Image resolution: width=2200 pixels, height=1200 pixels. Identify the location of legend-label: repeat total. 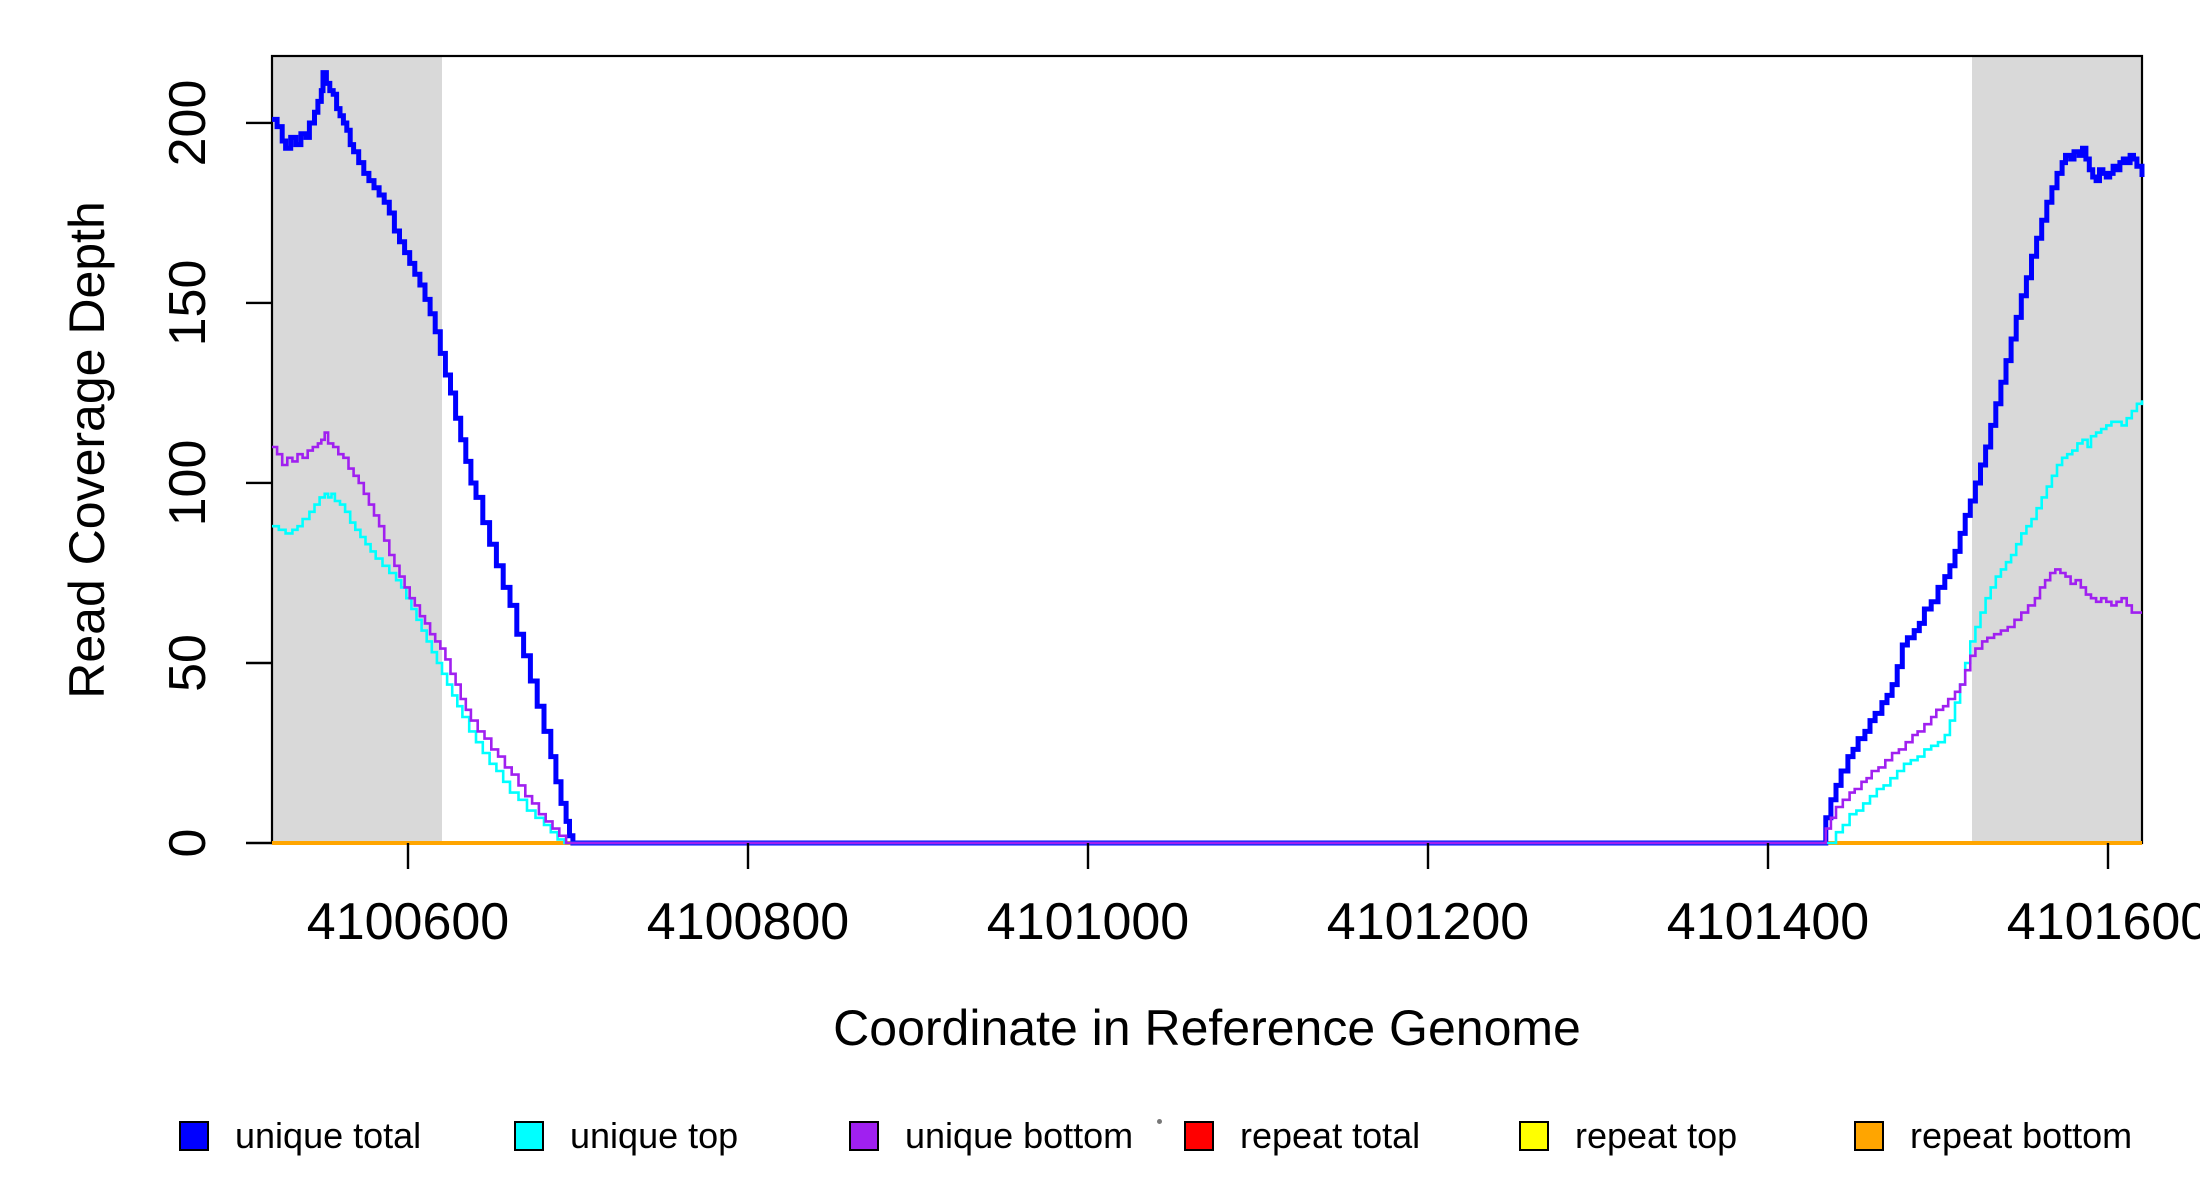
(1330, 1135).